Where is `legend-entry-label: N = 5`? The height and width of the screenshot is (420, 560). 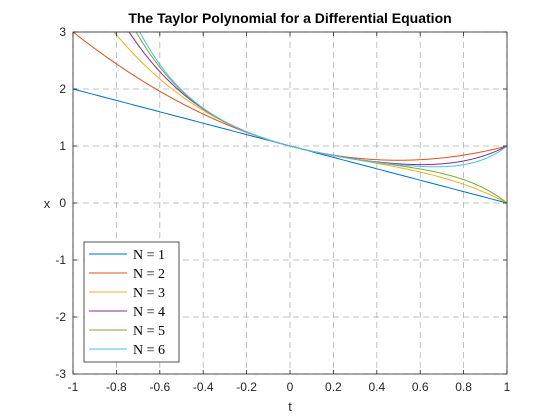
legend-entry-label: N = 5 is located at coordinates (149, 331).